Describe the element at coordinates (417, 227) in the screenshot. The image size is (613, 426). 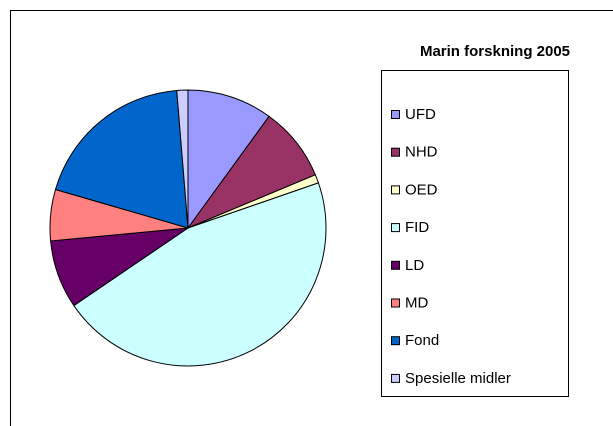
I see `legend-label: FID` at that location.